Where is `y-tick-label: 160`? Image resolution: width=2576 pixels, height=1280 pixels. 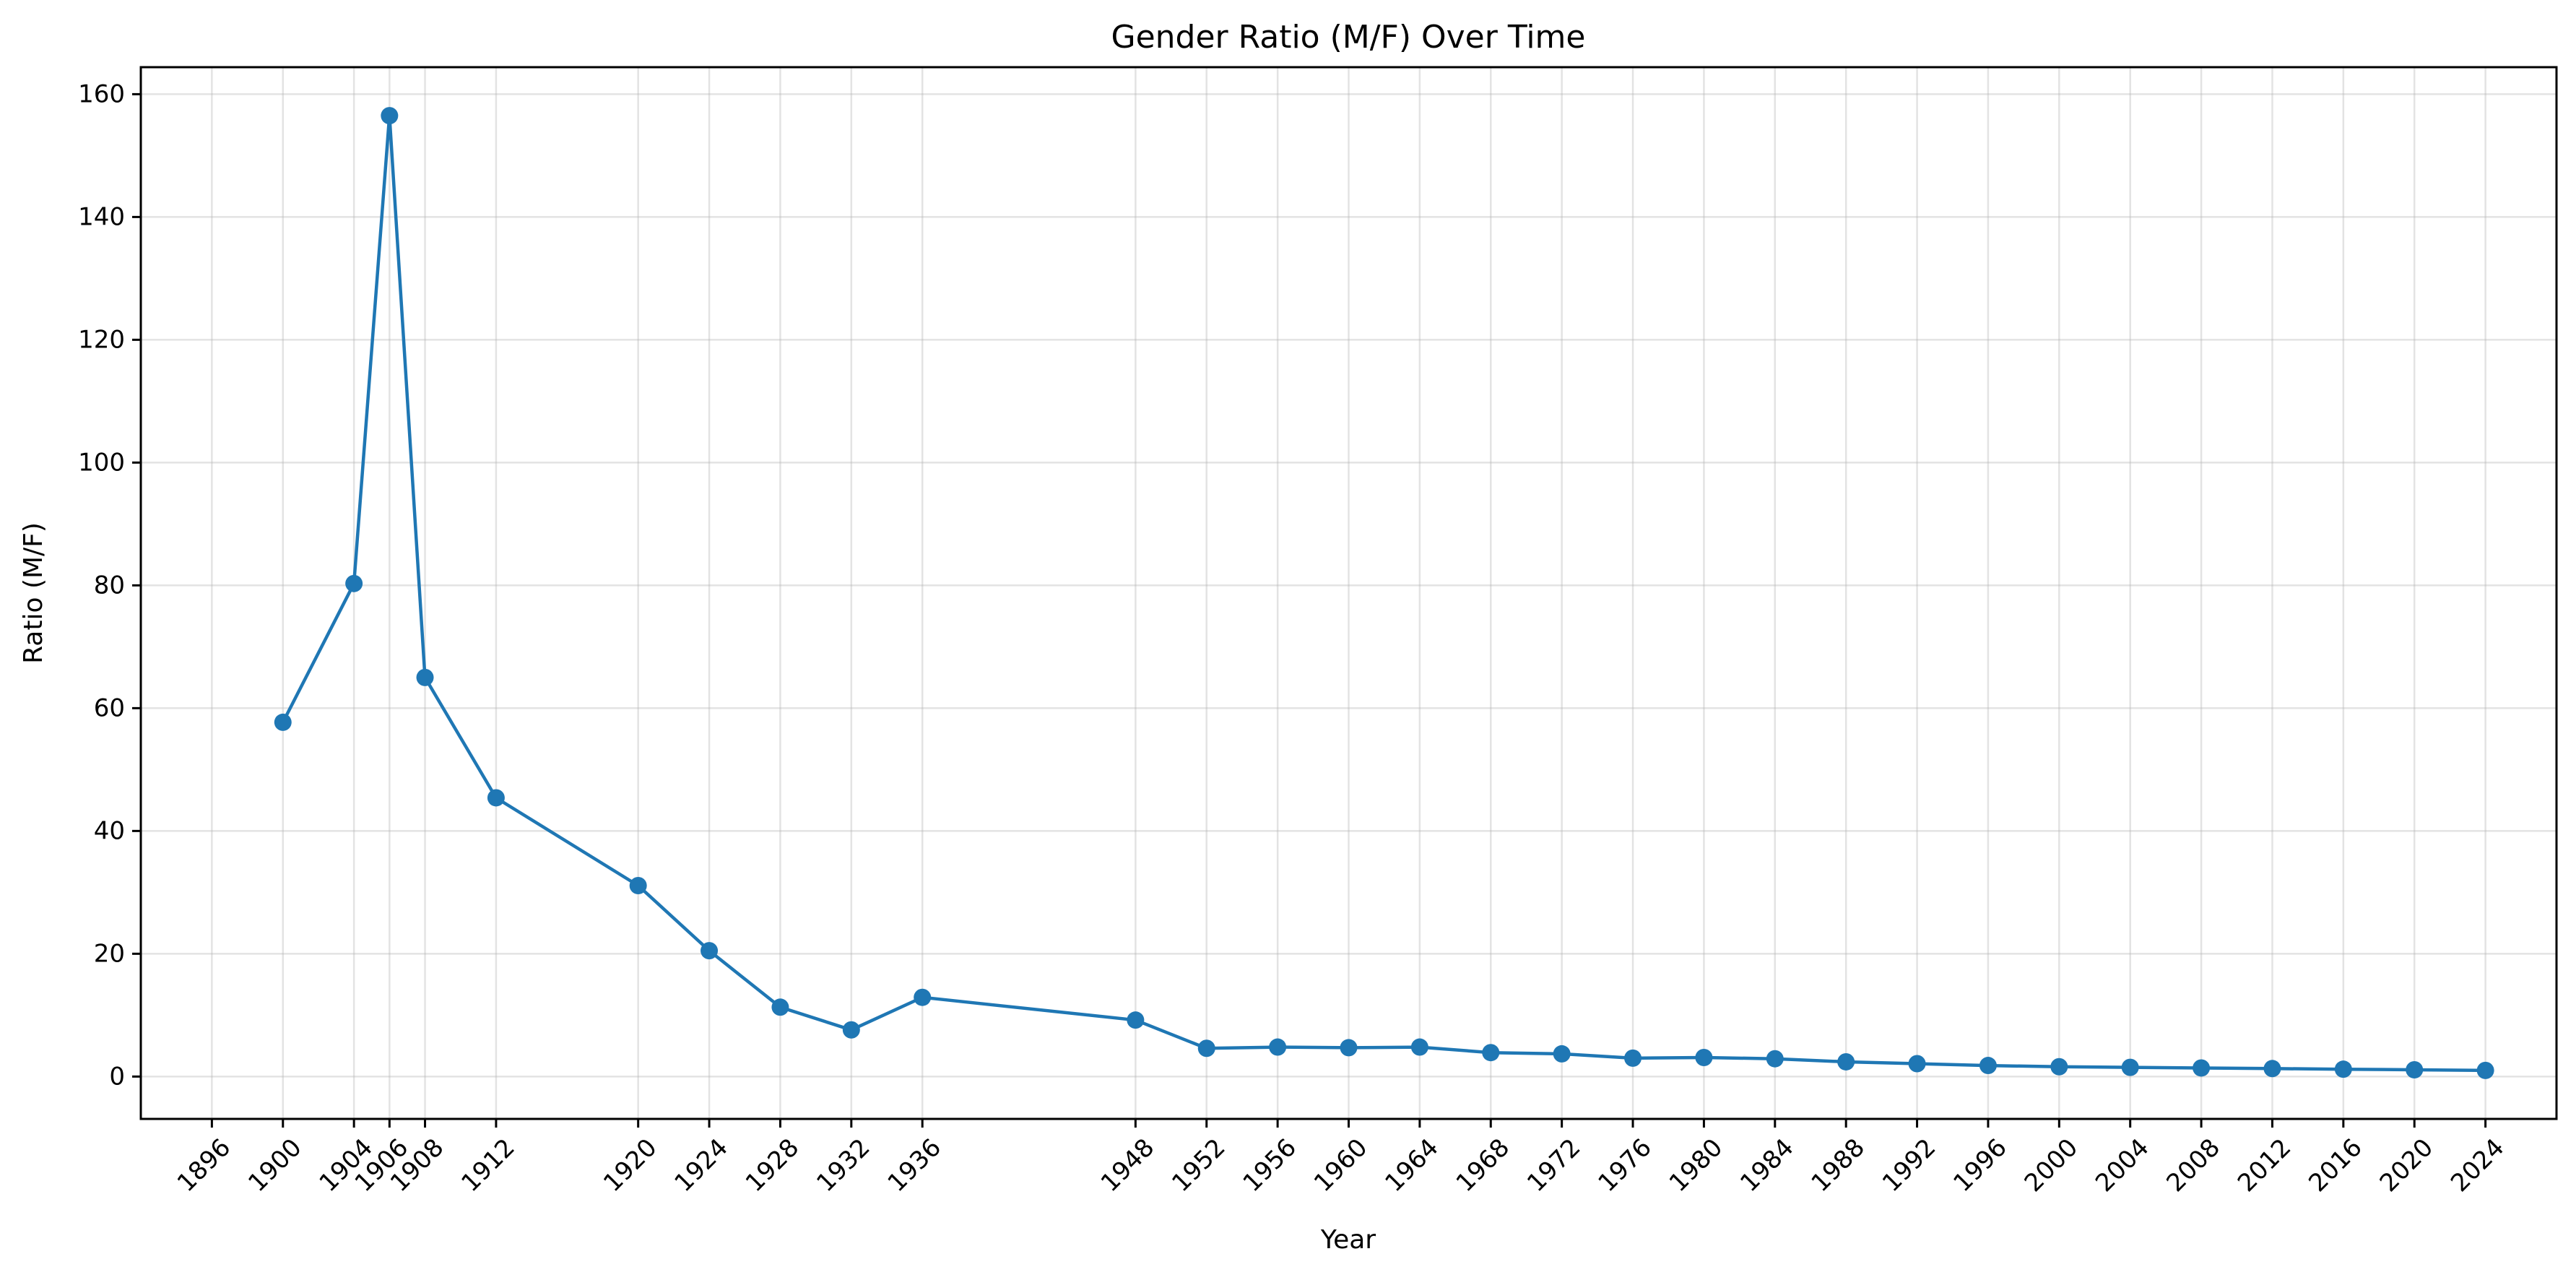
y-tick-label: 160 is located at coordinates (101, 93).